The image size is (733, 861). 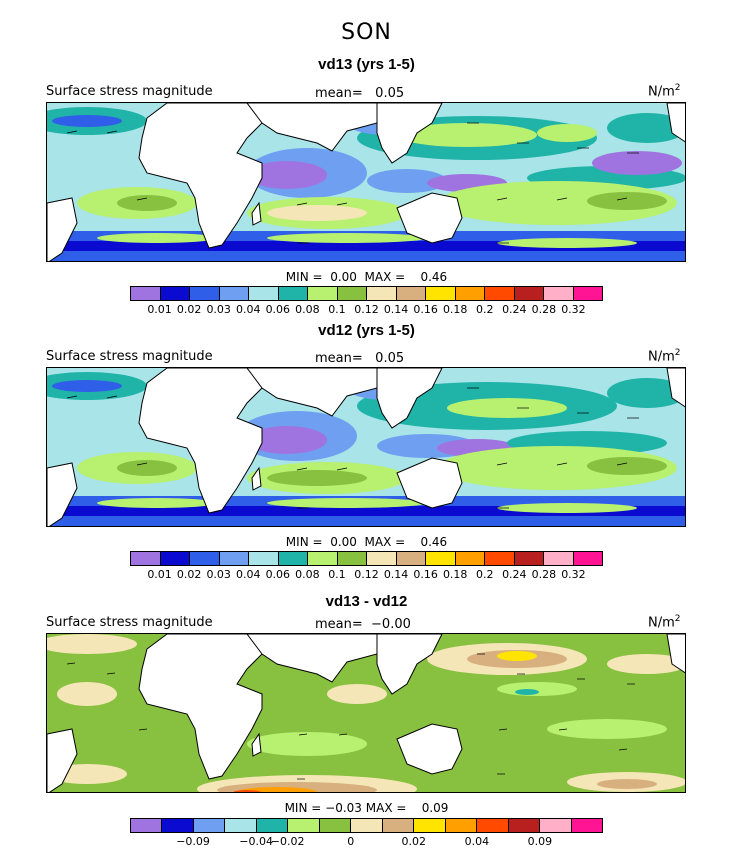 I want to click on colorbar-tick-label: 0.28, so click(x=544, y=309).